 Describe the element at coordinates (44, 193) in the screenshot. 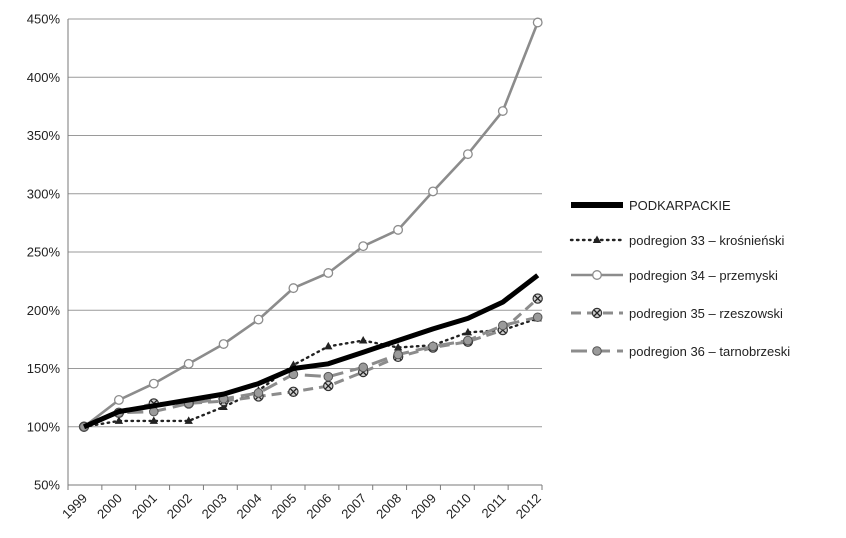

I see `y-tick-label: 300%` at that location.